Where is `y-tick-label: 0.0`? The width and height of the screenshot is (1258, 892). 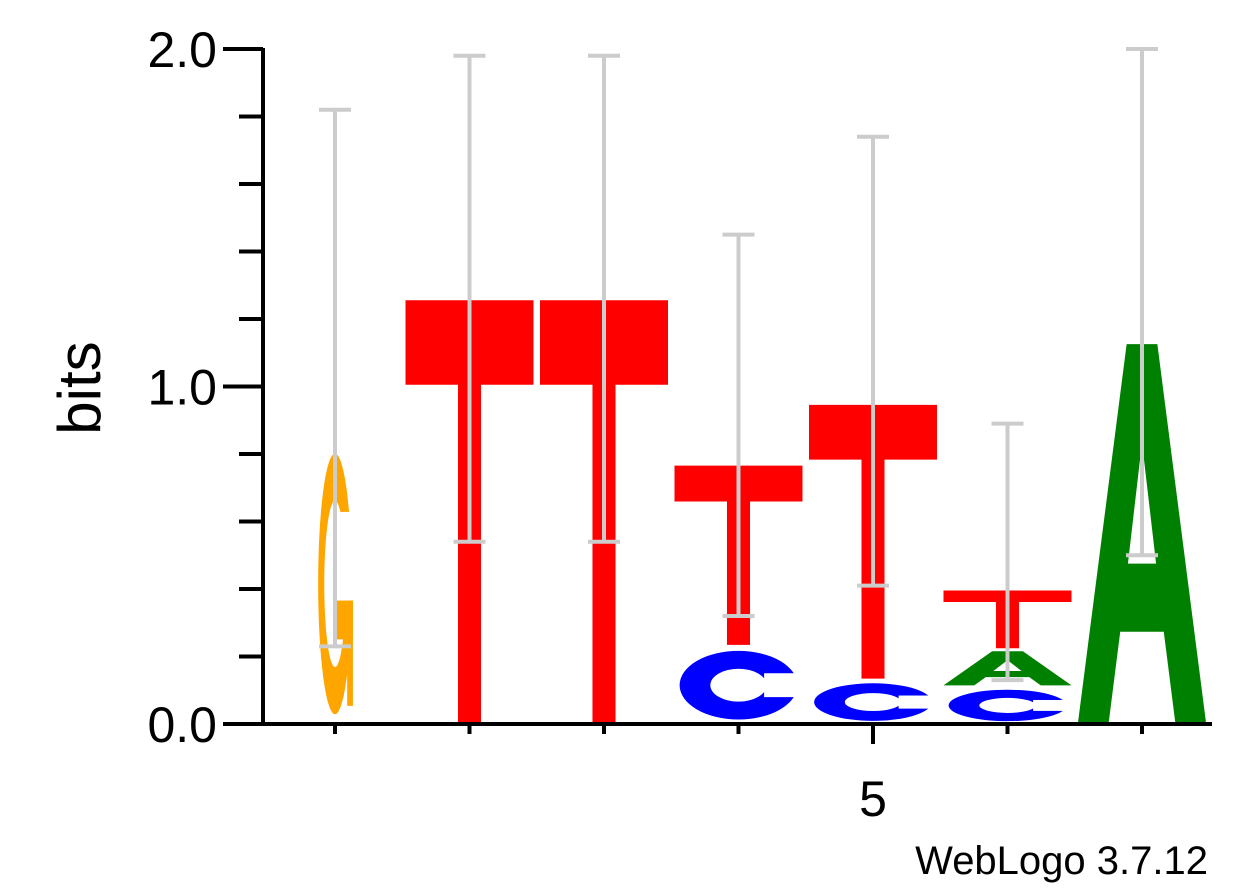
y-tick-label: 0.0 is located at coordinates (182, 725).